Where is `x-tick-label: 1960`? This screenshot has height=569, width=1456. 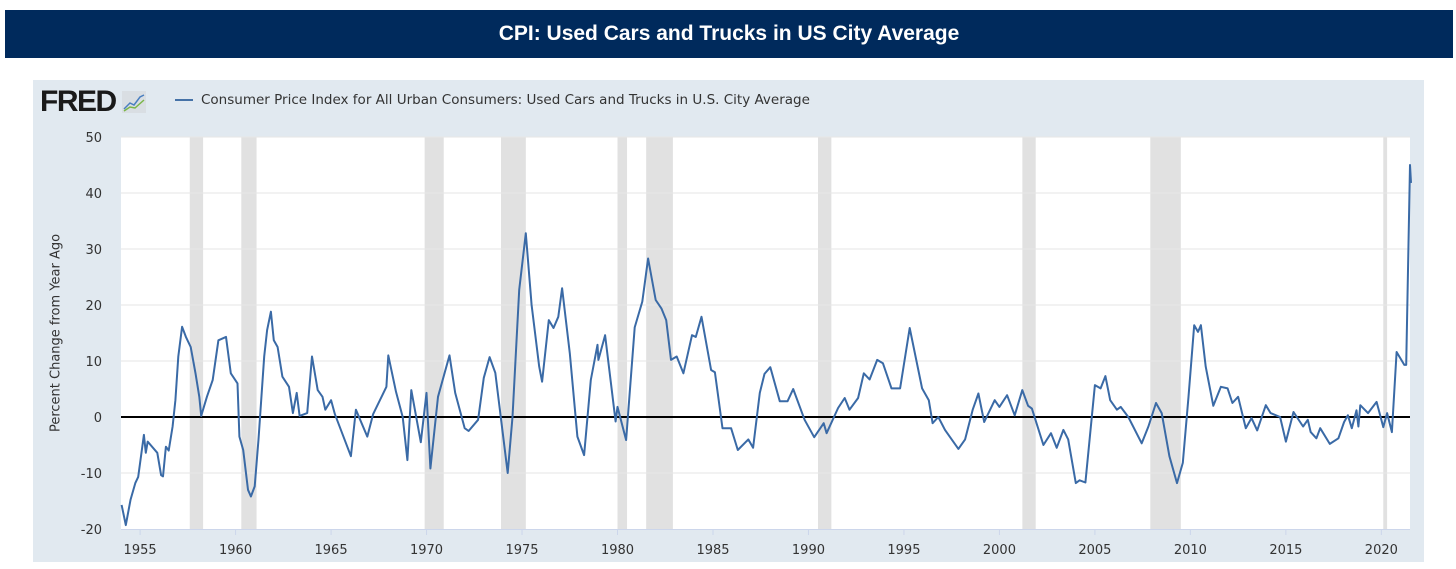 x-tick-label: 1960 is located at coordinates (235, 550).